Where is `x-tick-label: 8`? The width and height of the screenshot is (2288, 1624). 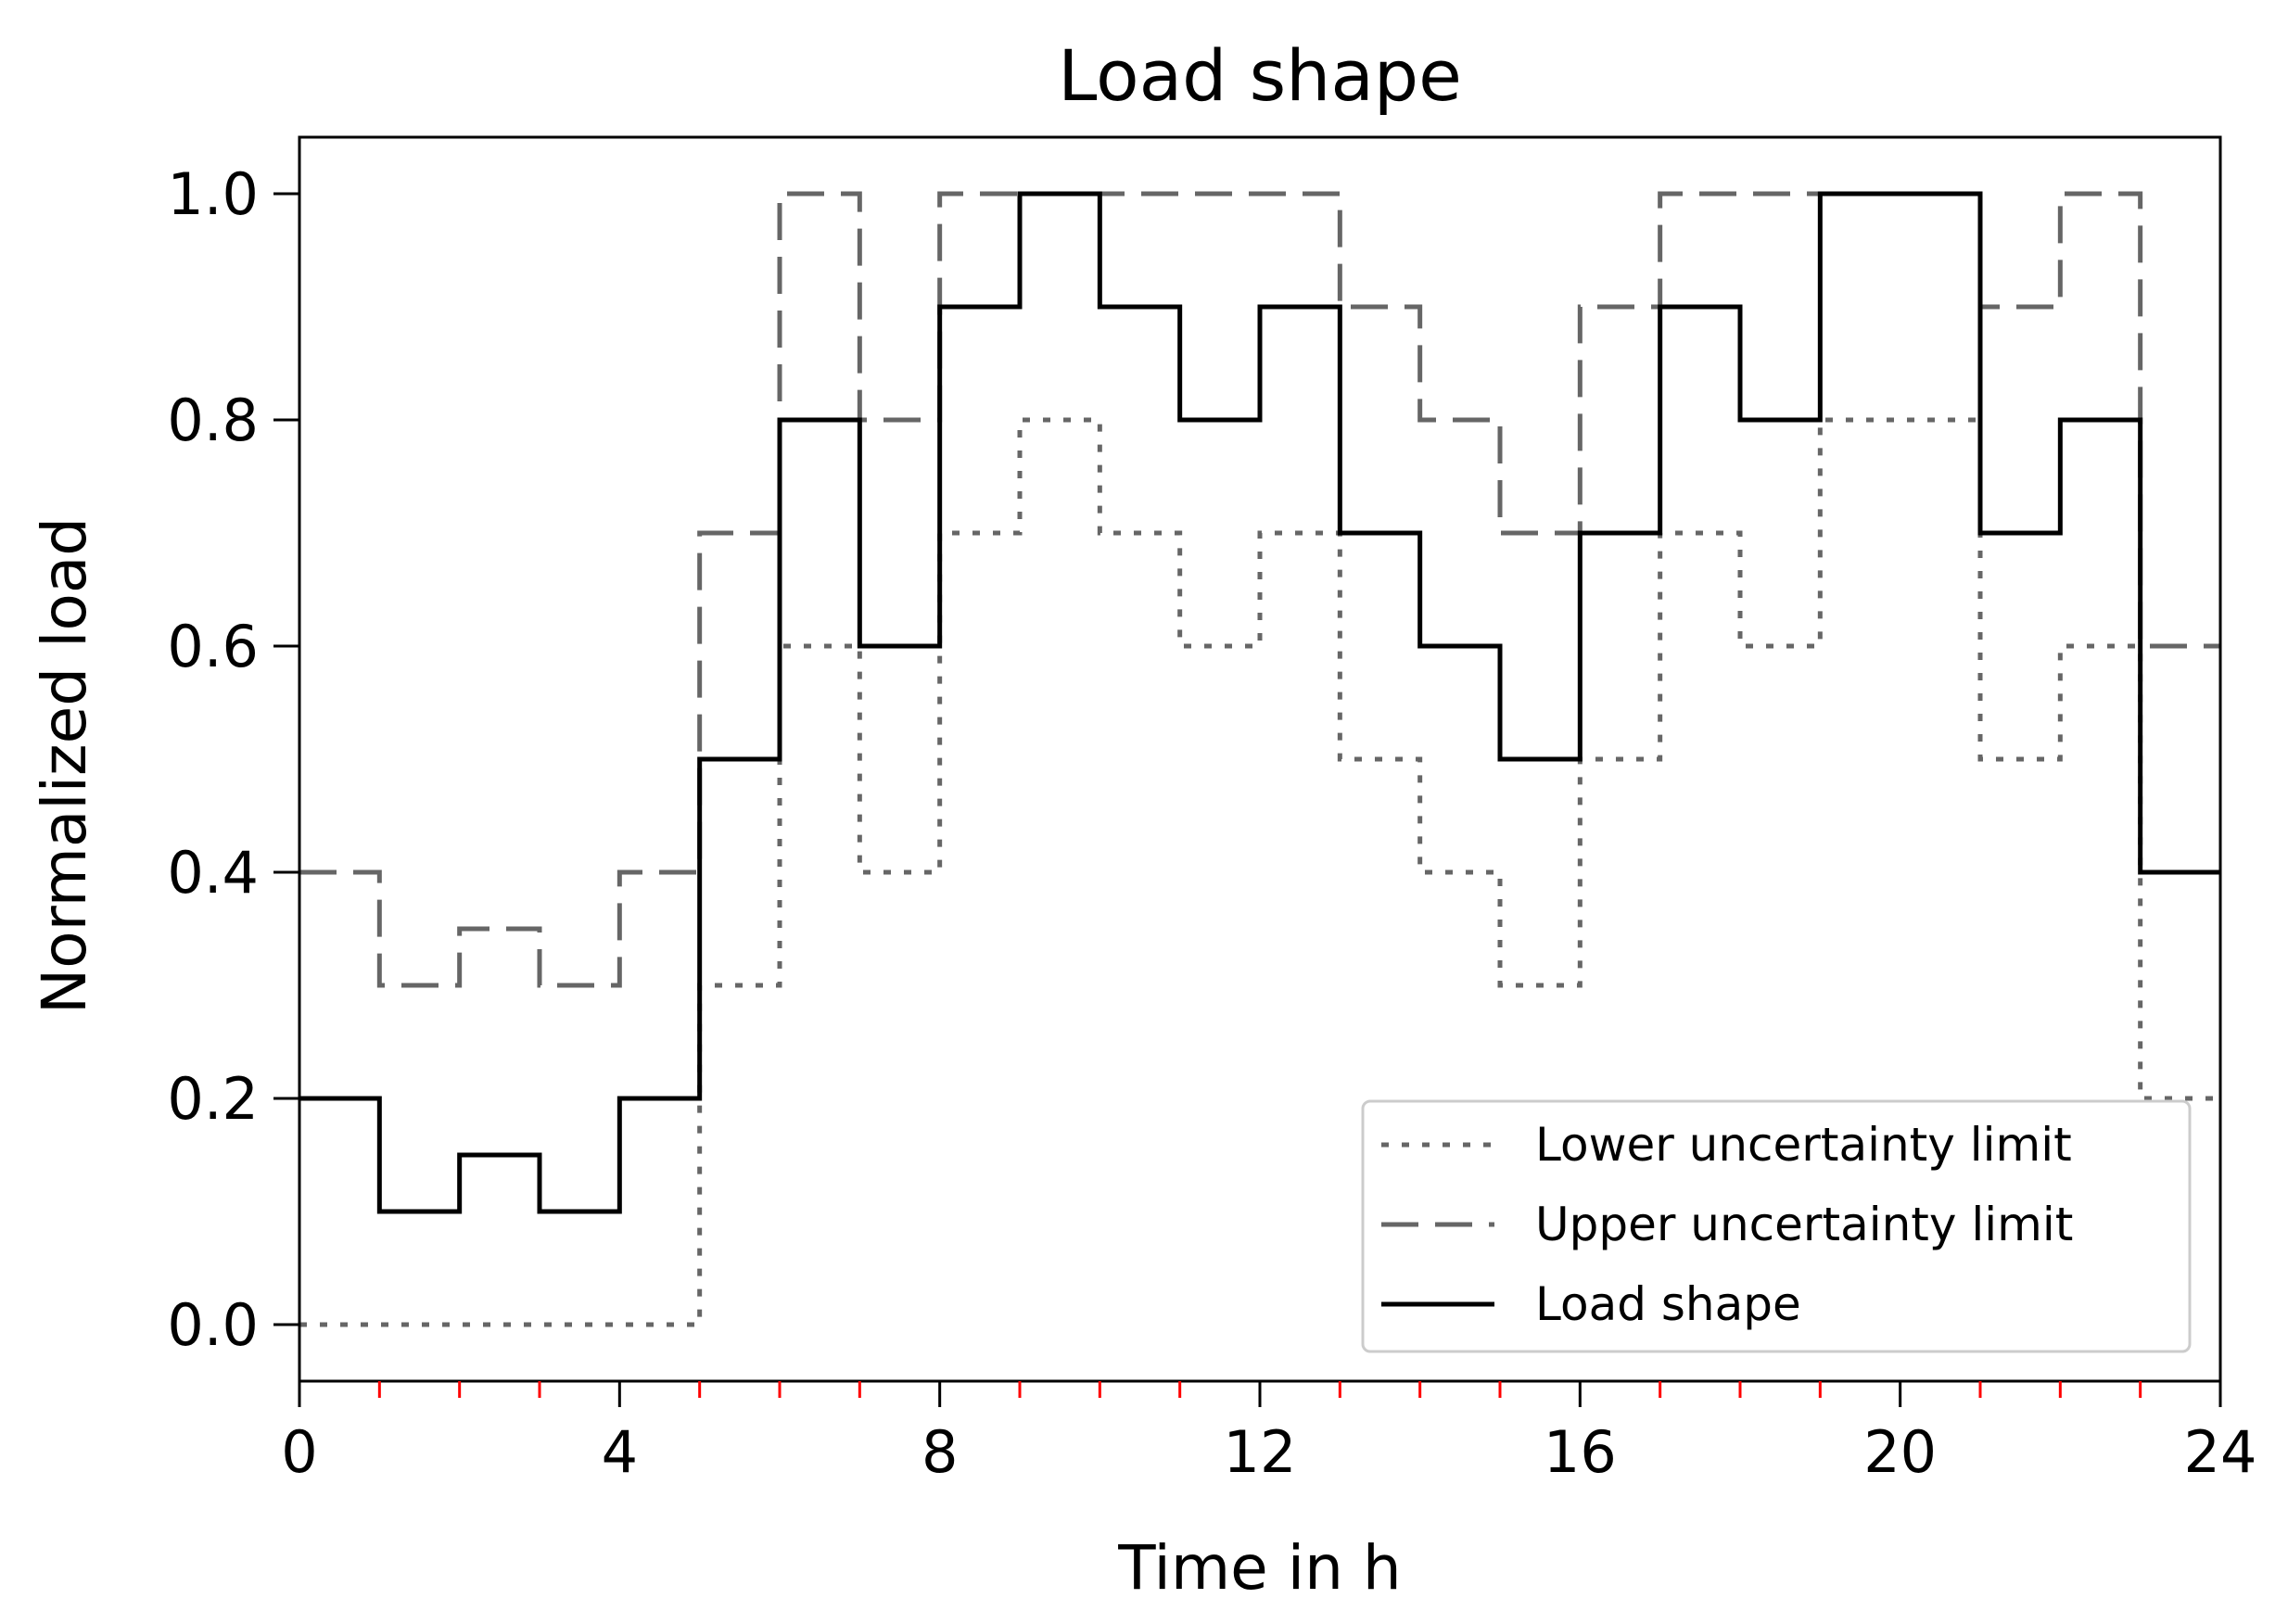 x-tick-label: 8 is located at coordinates (940, 1452).